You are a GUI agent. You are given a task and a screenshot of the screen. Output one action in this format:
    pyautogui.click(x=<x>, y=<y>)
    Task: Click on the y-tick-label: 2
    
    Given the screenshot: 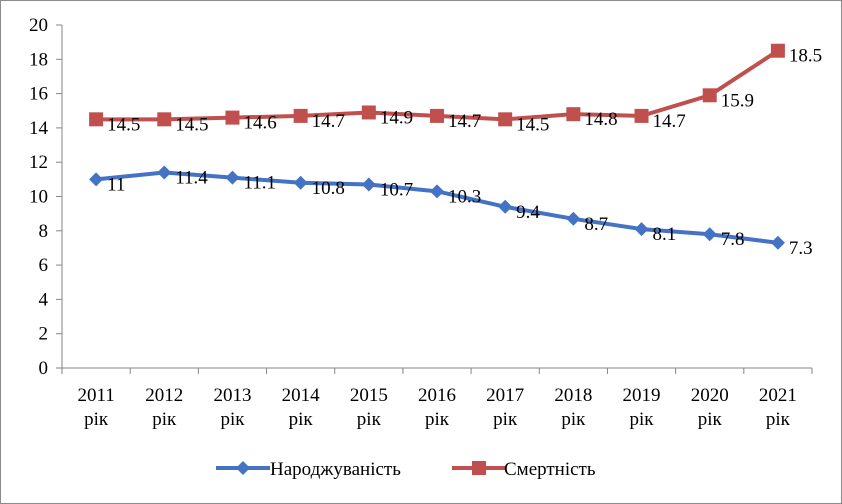 What is the action you would take?
    pyautogui.click(x=44, y=334)
    